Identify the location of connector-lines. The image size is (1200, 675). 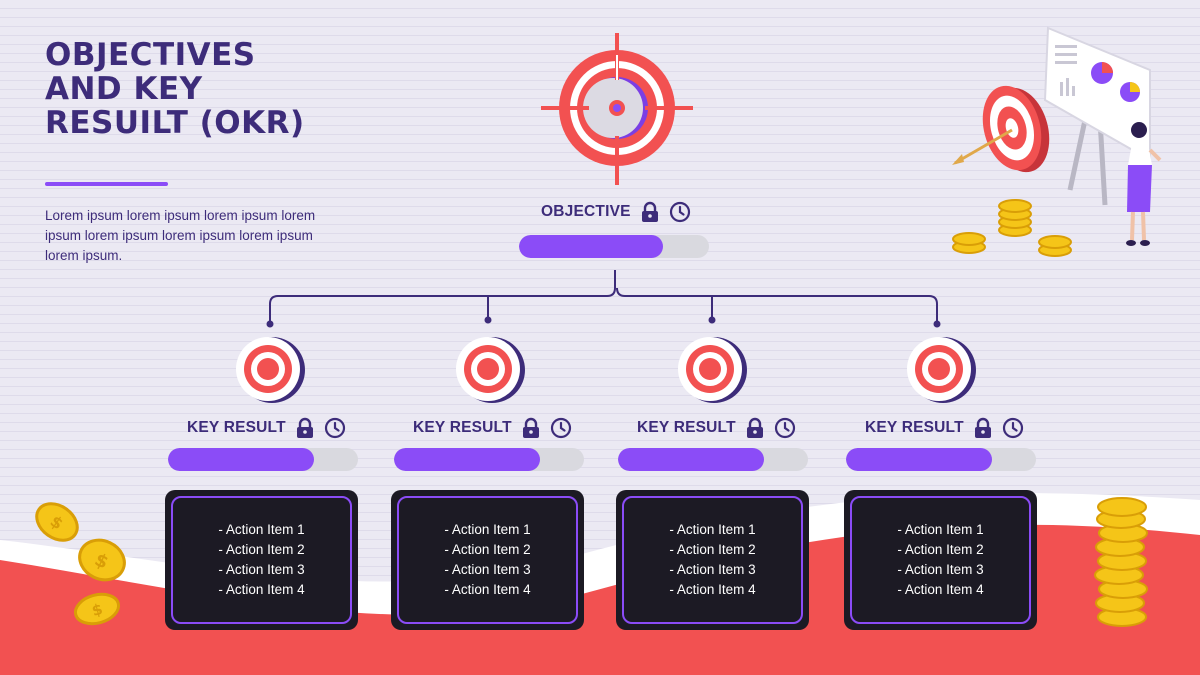
(603, 296).